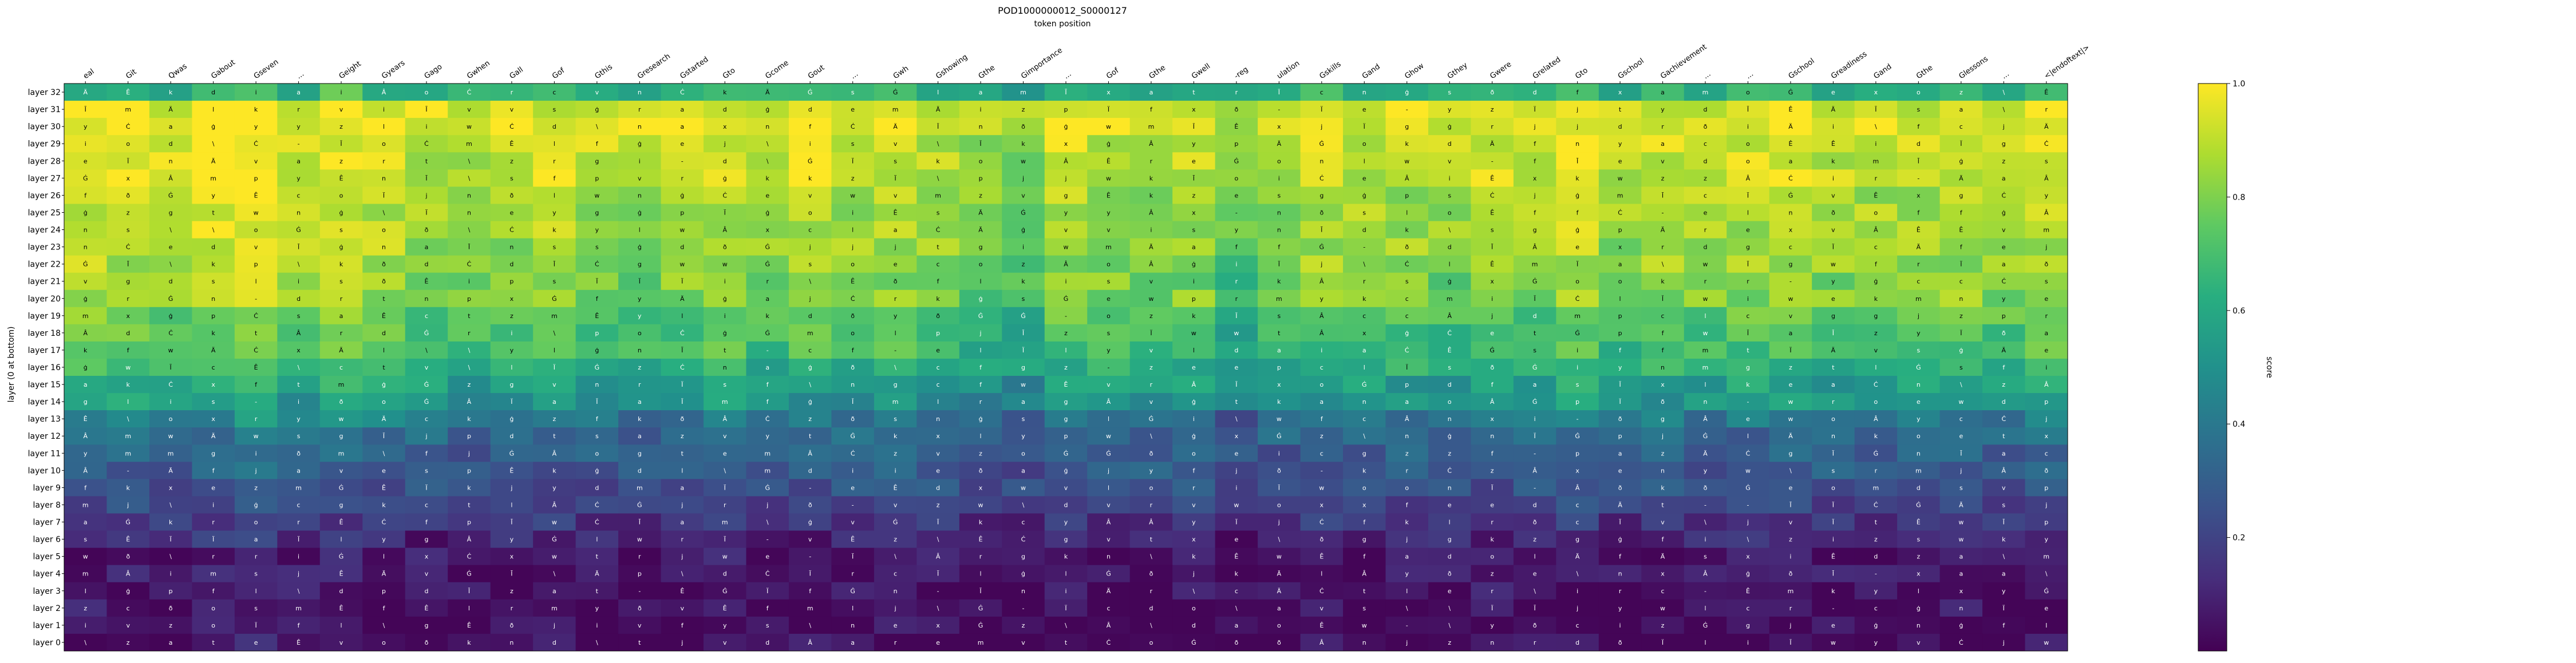 The height and width of the screenshot is (663, 2576). I want to click on cell-glyph: ģ, so click(640, 144).